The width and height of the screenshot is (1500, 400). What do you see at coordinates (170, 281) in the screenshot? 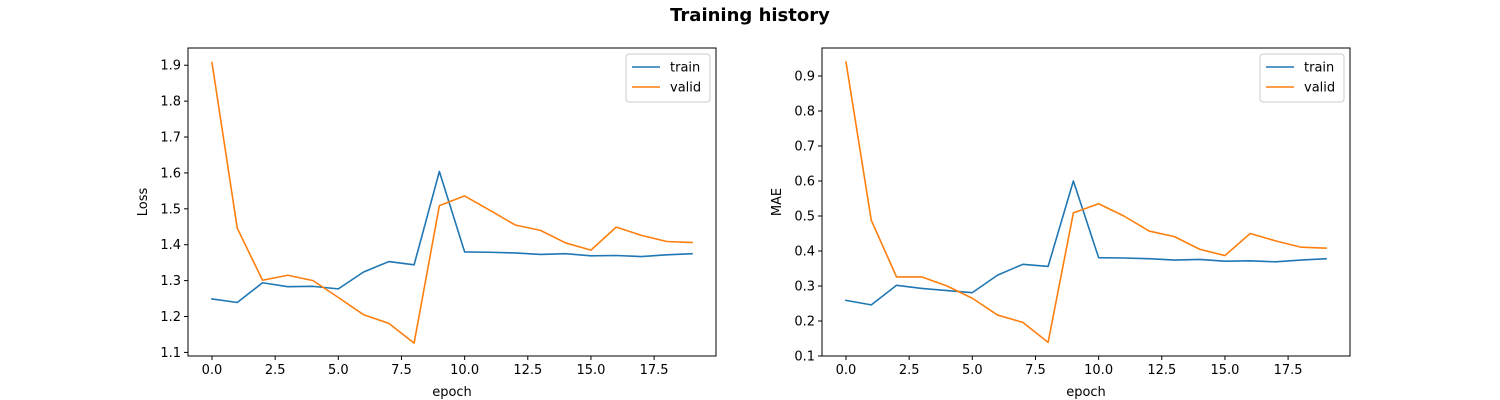
I see `y-tick-label: 1.3` at bounding box center [170, 281].